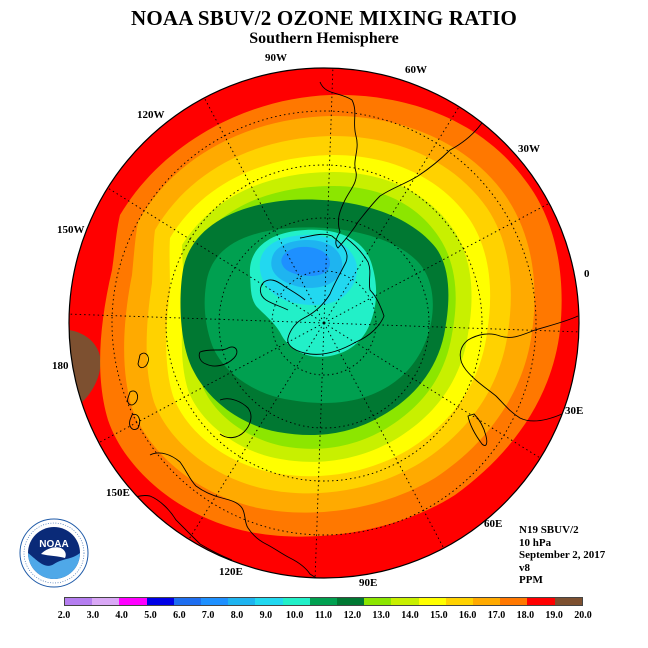  What do you see at coordinates (519, 368) in the screenshot?
I see `africa-coast` at bounding box center [519, 368].